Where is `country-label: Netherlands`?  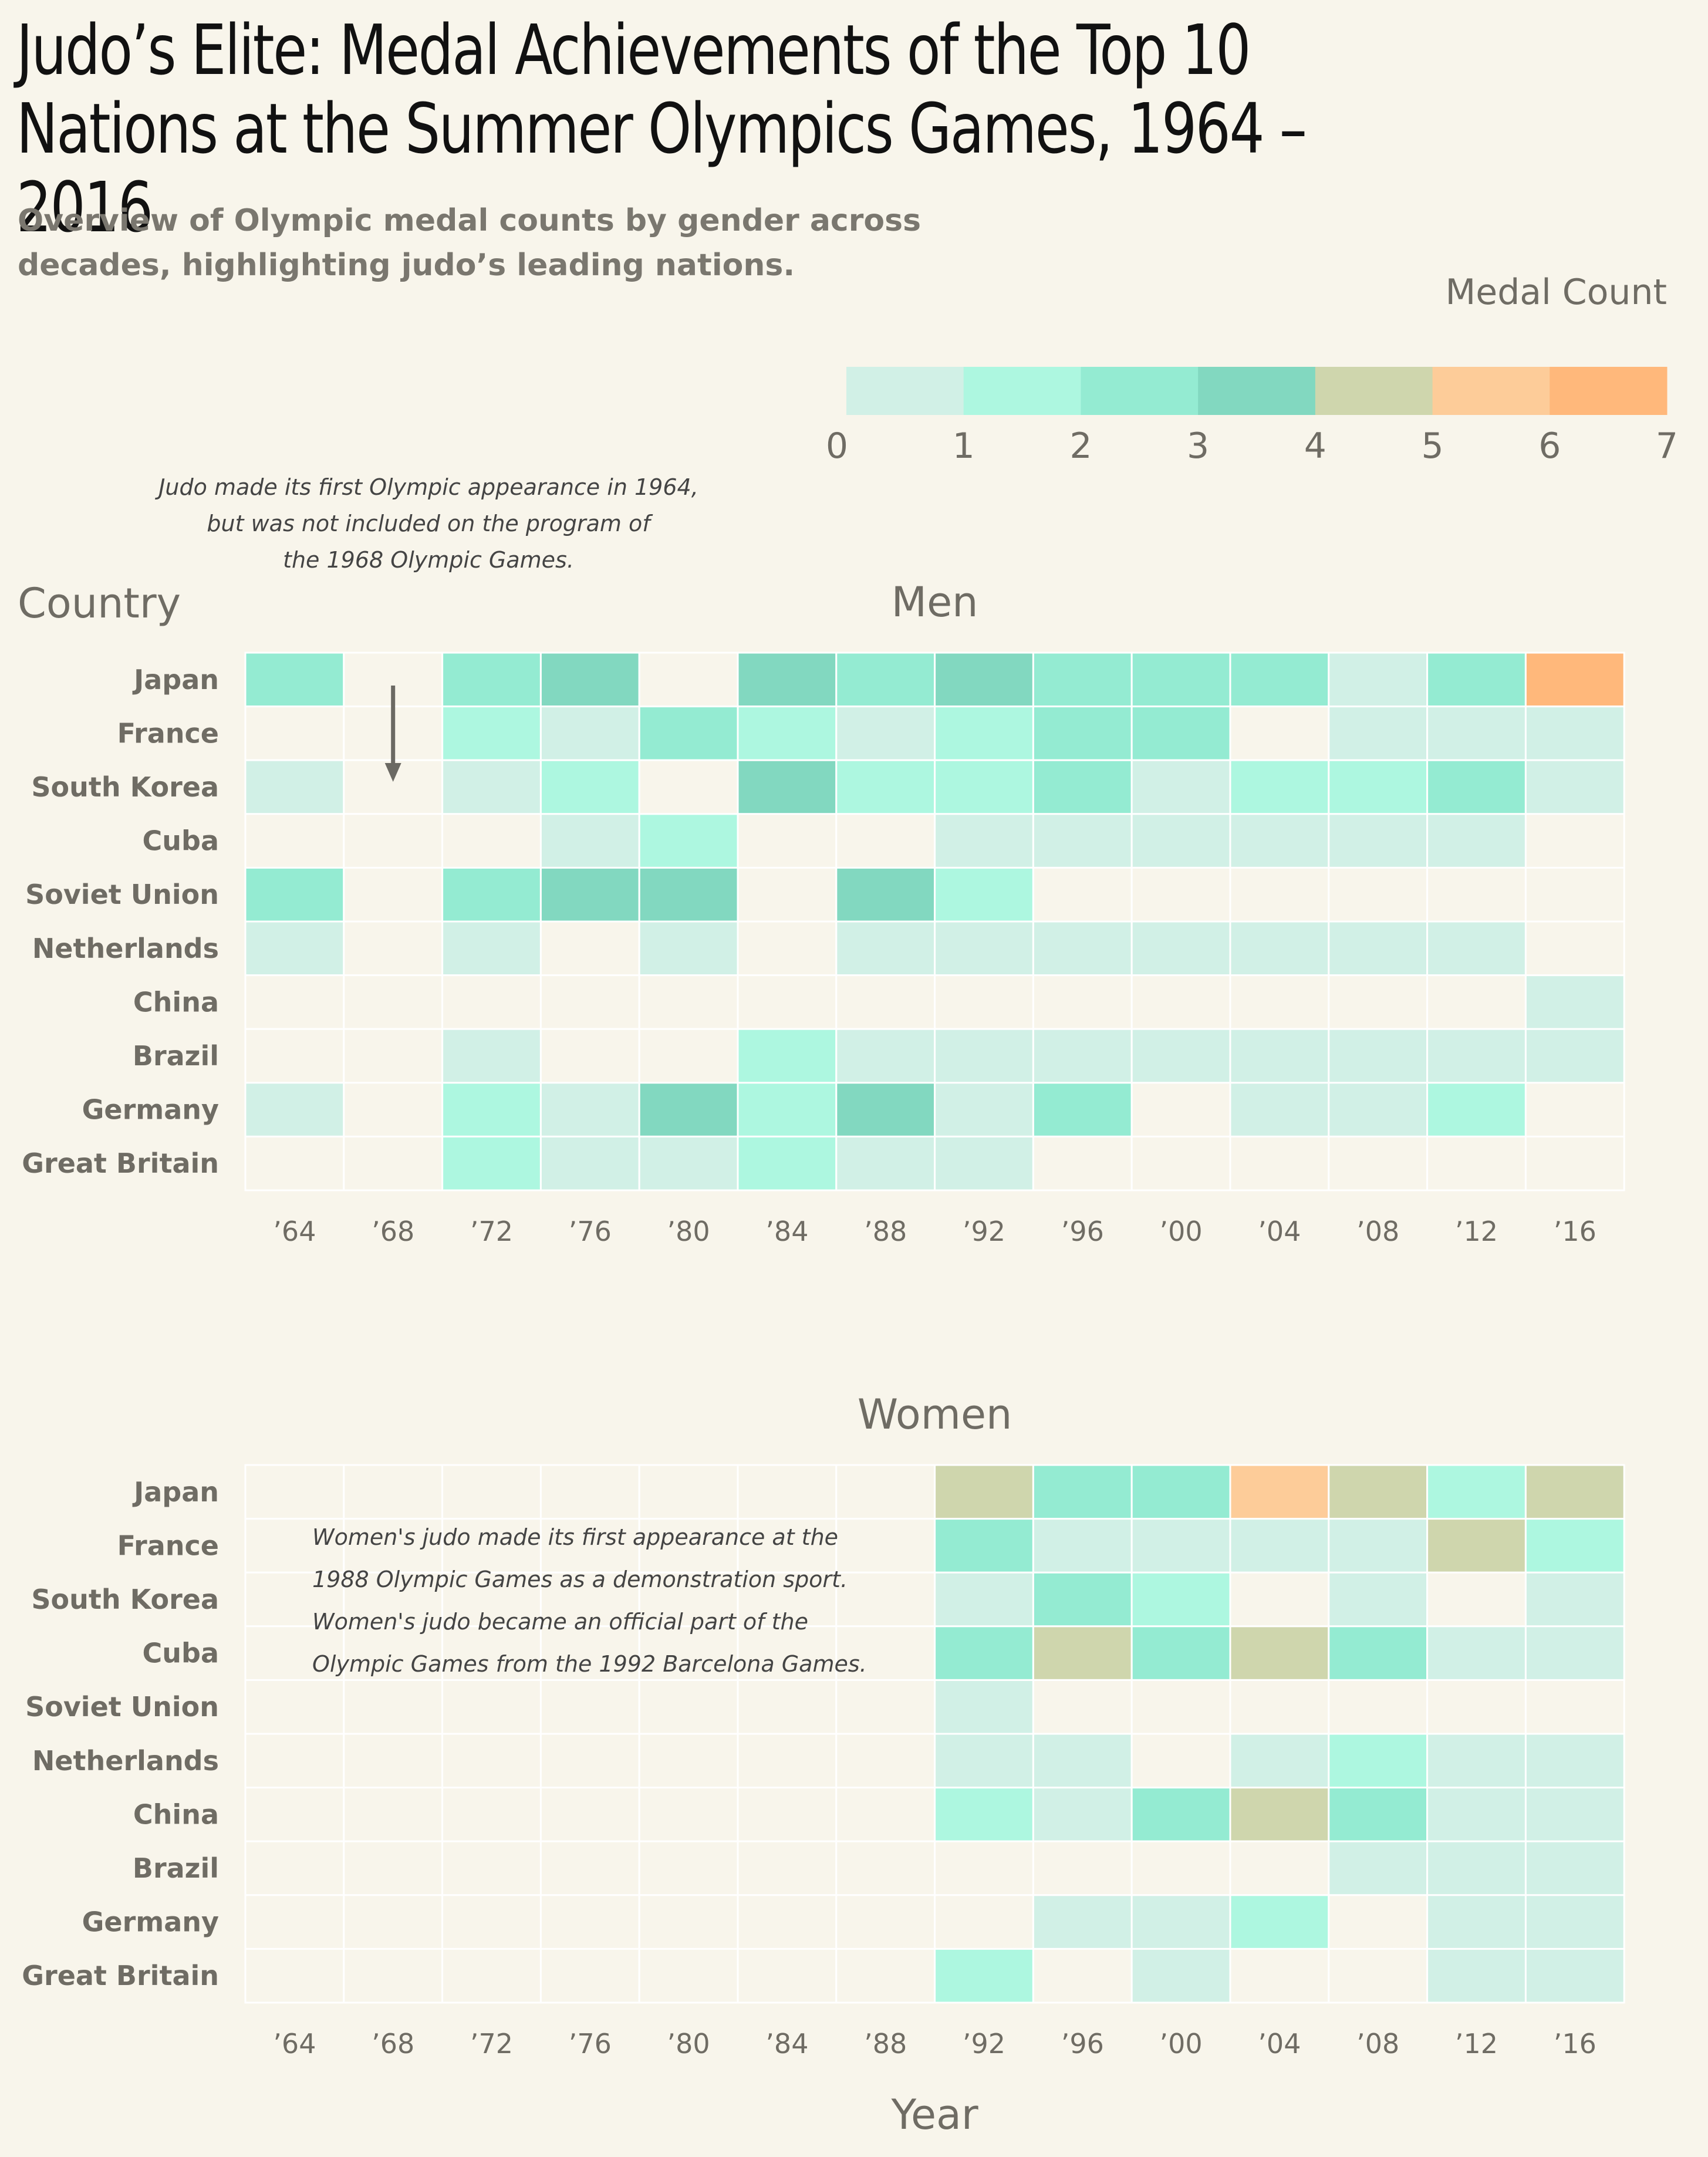 country-label: Netherlands is located at coordinates (126, 1761).